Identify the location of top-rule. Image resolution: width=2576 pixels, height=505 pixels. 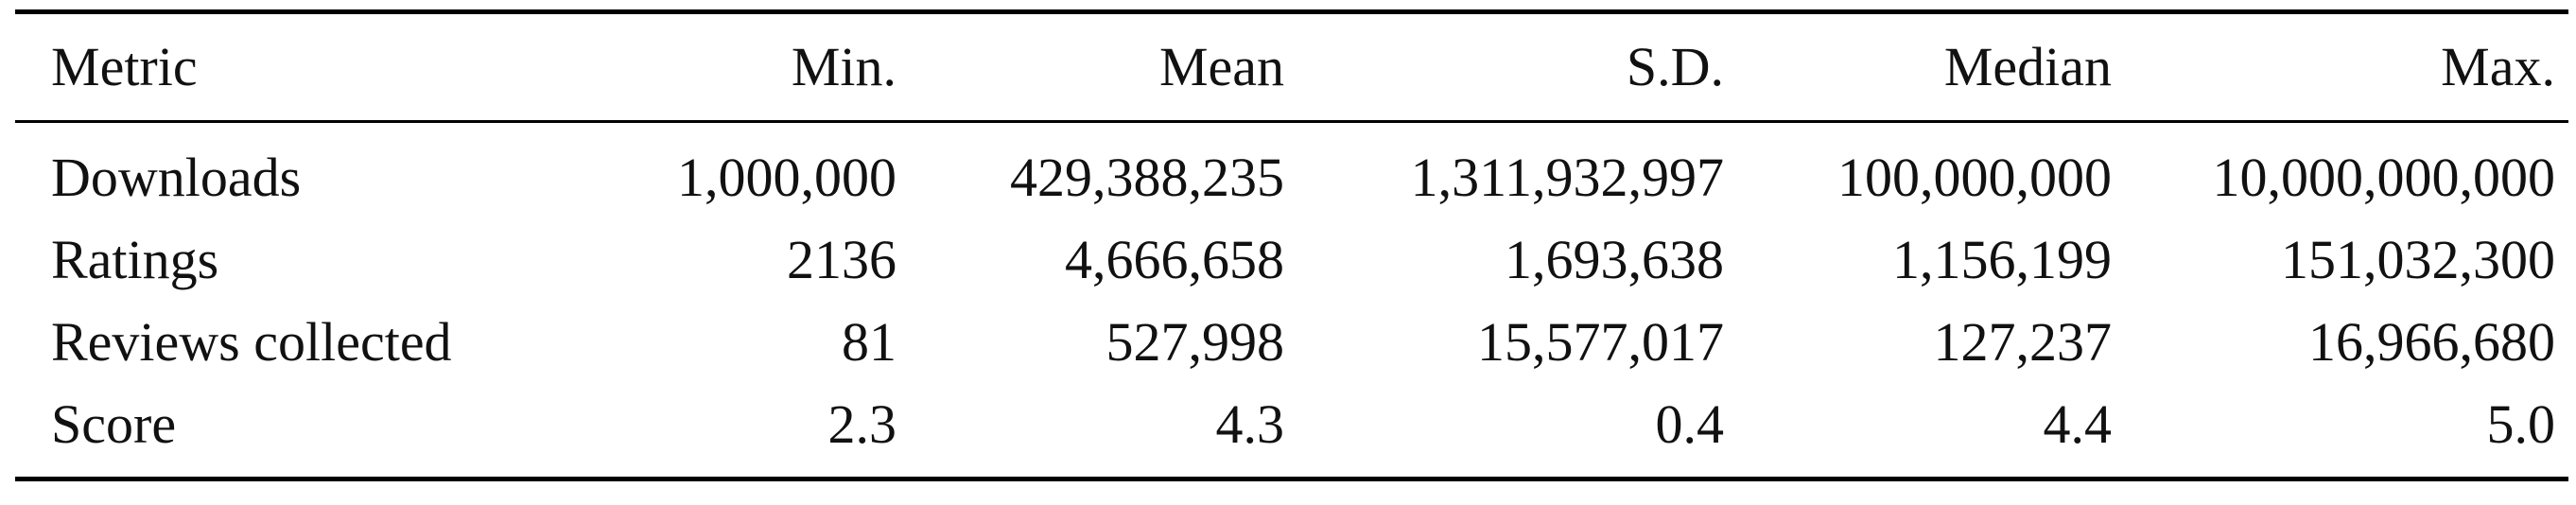
(1291, 11).